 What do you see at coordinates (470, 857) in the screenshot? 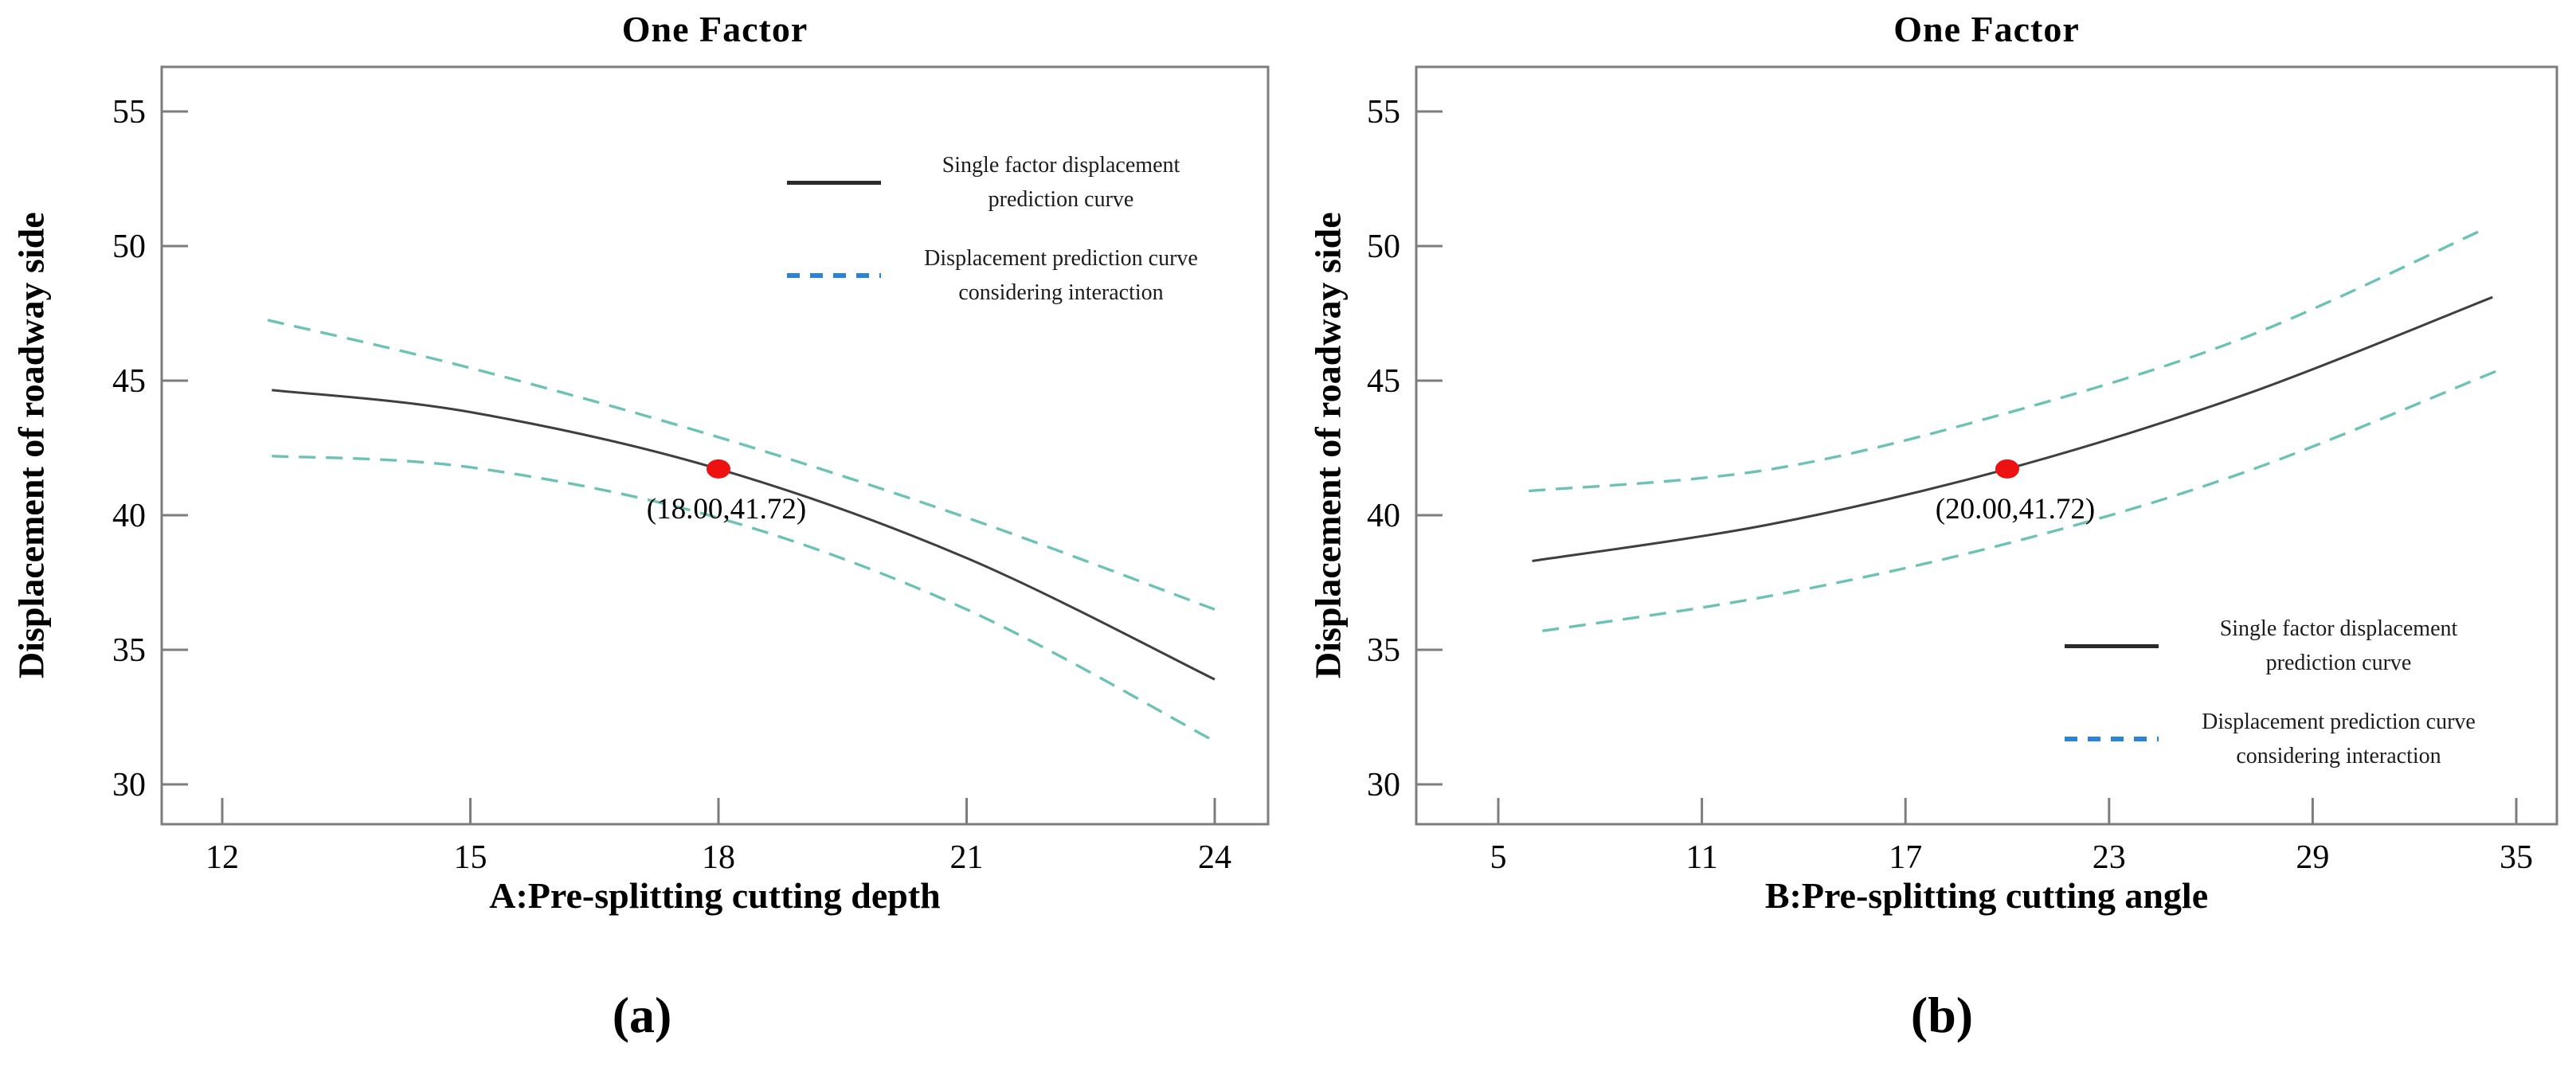
I see `x-tick-label: 15` at bounding box center [470, 857].